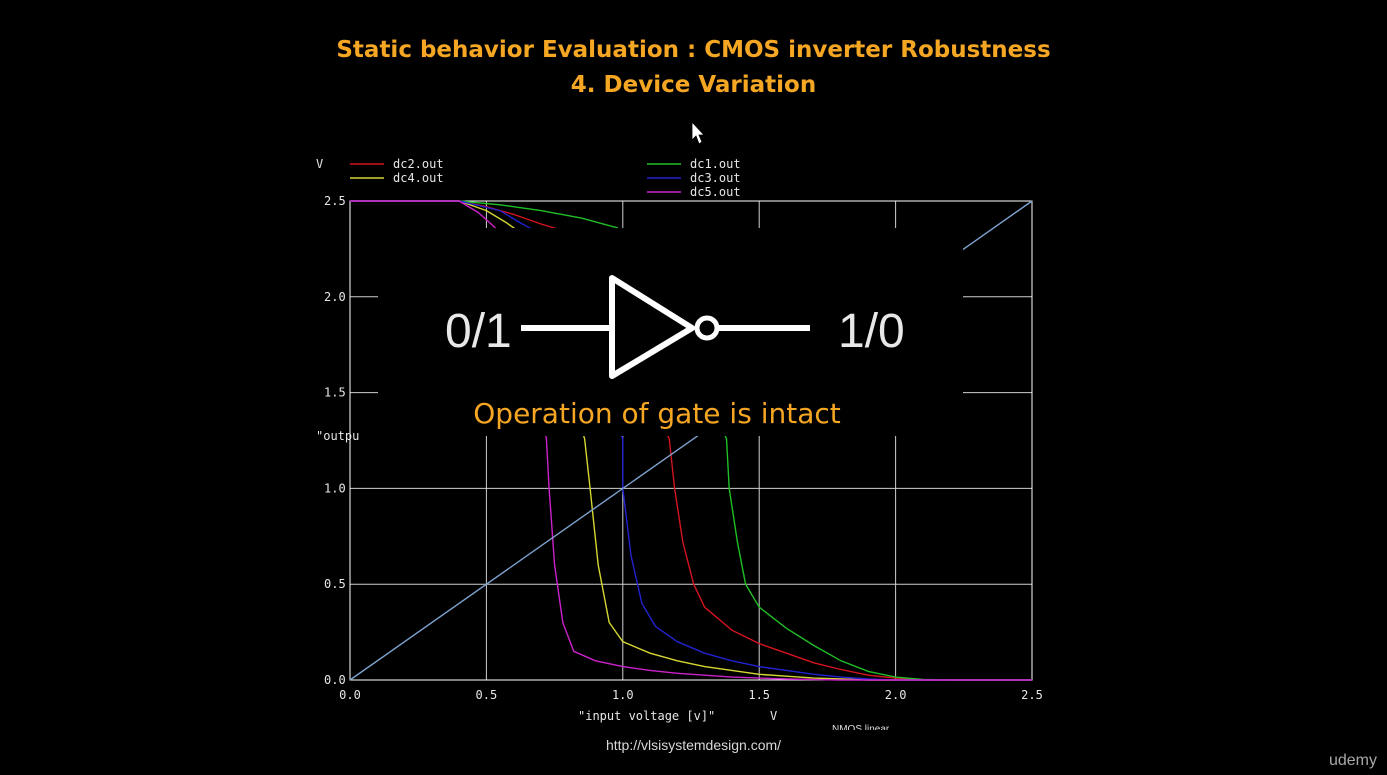 The image size is (1387, 775). I want to click on y-tick-label: 2.5, so click(335, 201).